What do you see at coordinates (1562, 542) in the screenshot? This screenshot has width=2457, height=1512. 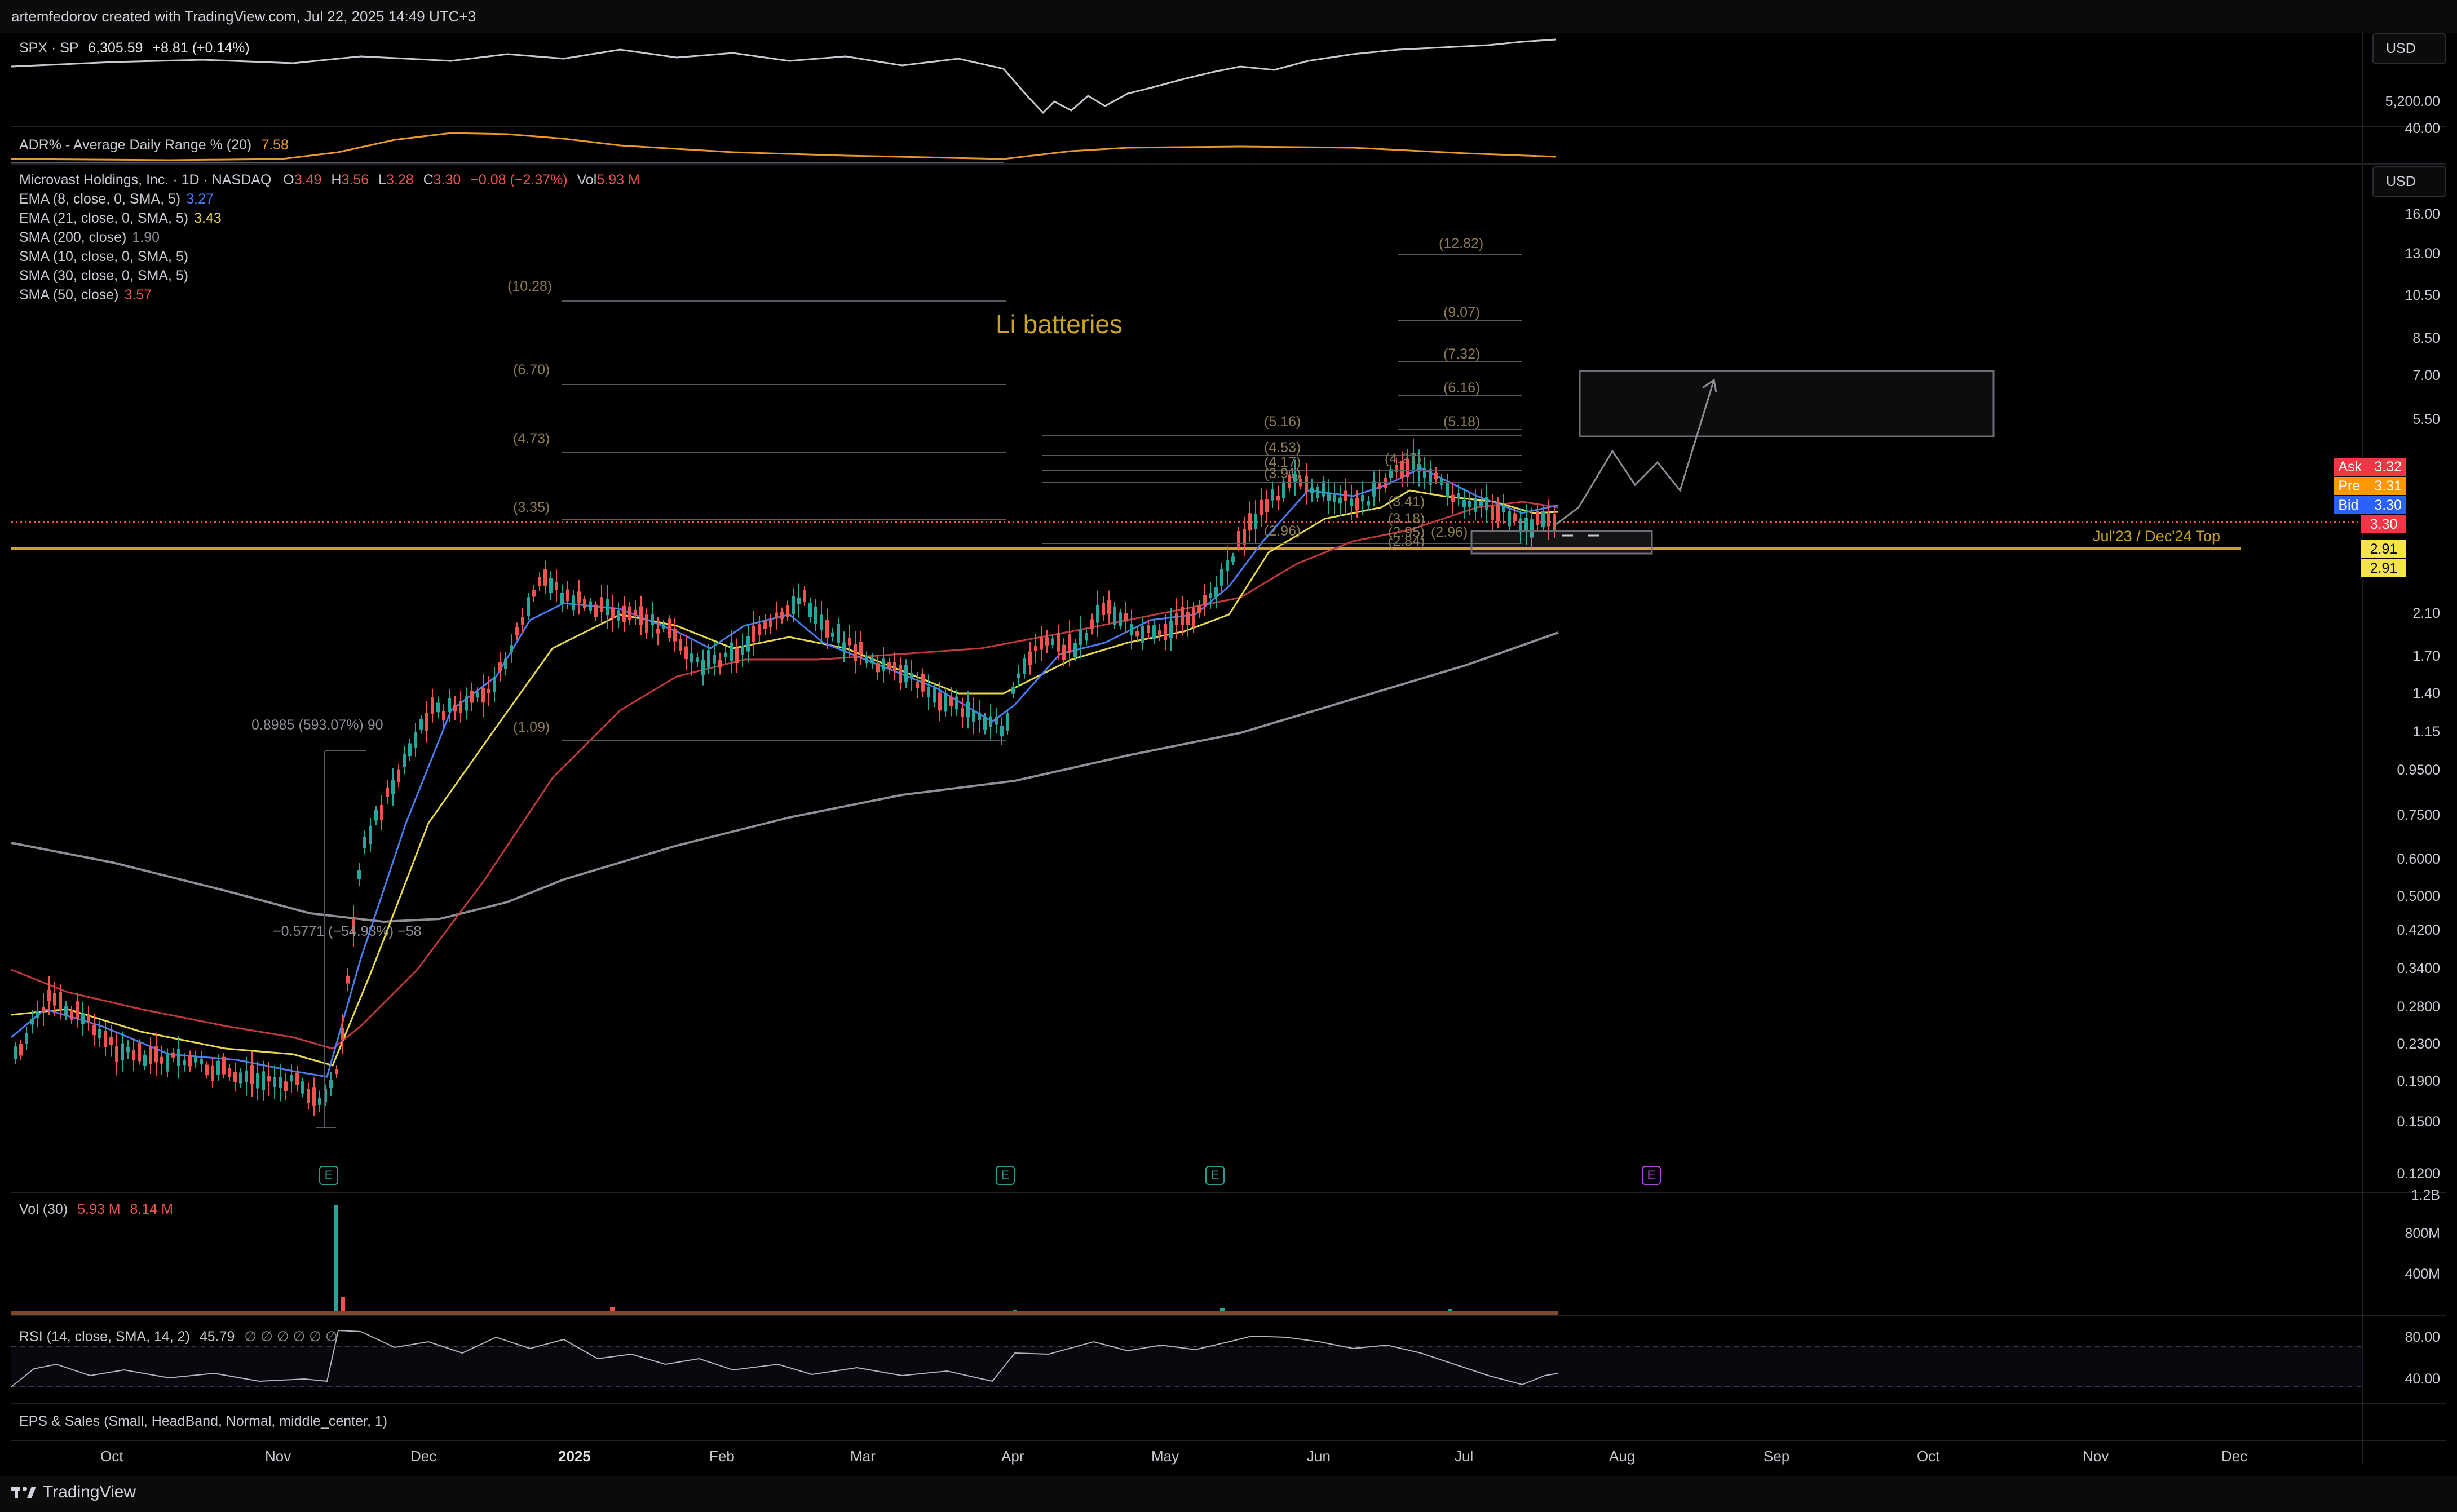 I see `consolidation-box` at bounding box center [1562, 542].